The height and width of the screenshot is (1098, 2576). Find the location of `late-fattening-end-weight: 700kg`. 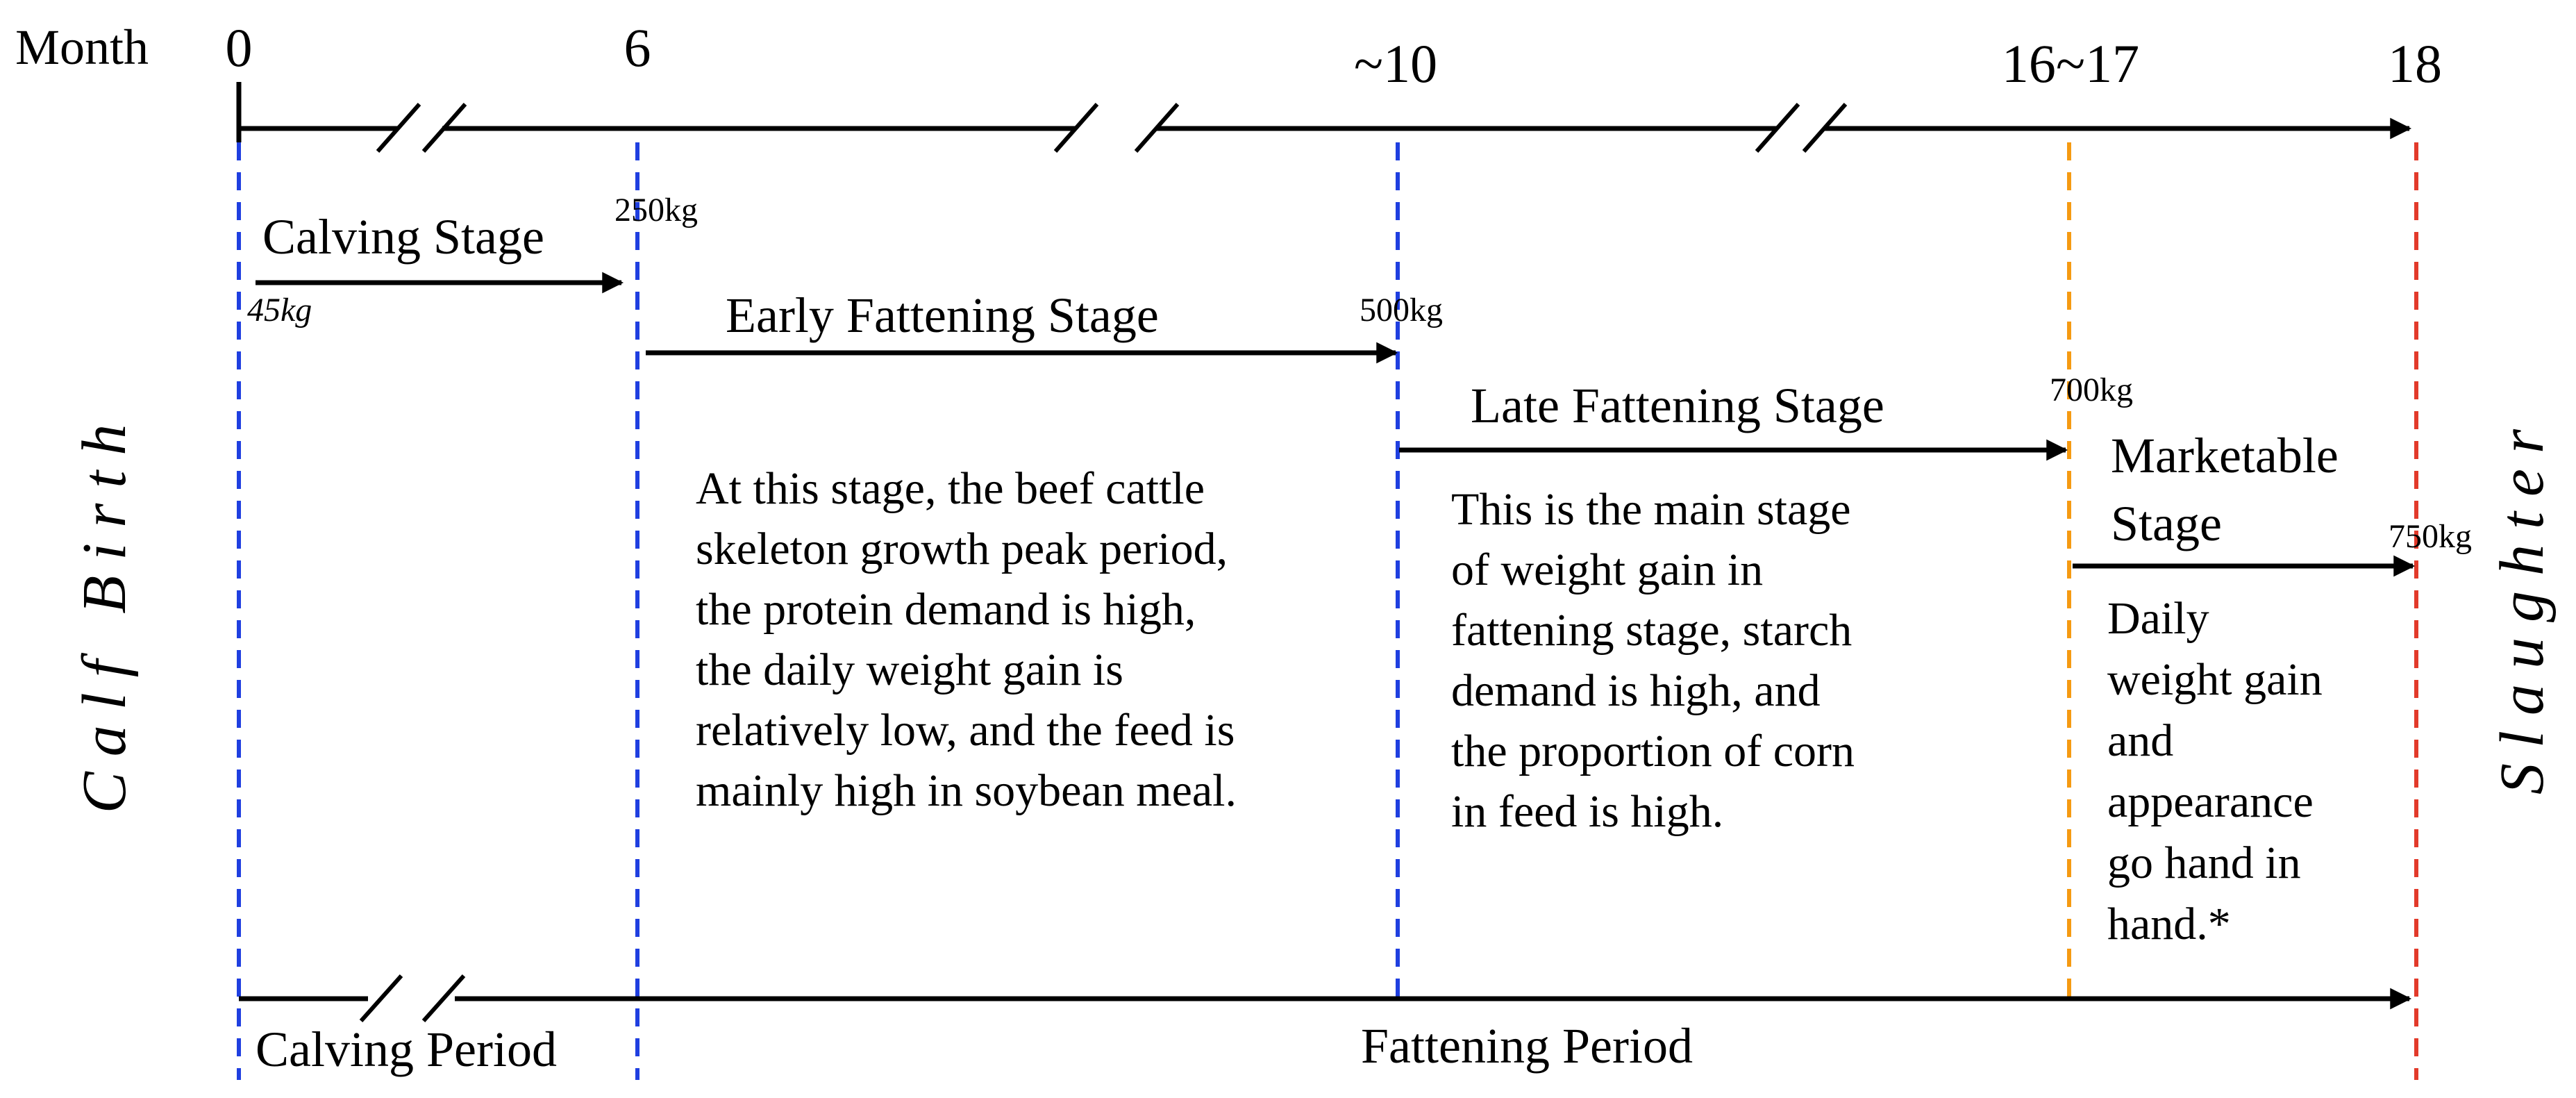

late-fattening-end-weight: 700kg is located at coordinates (2091, 390).